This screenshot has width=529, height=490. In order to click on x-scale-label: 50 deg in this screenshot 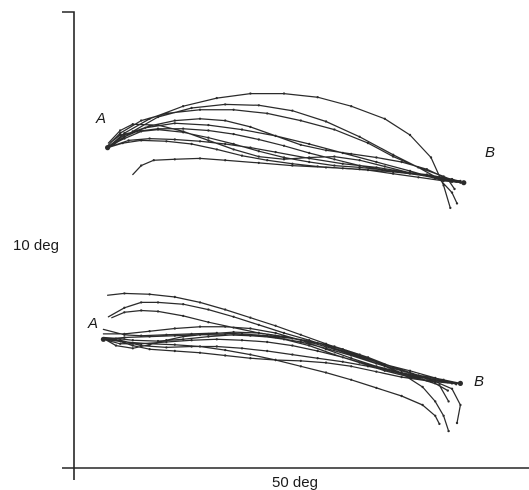, I will do `click(295, 482)`.